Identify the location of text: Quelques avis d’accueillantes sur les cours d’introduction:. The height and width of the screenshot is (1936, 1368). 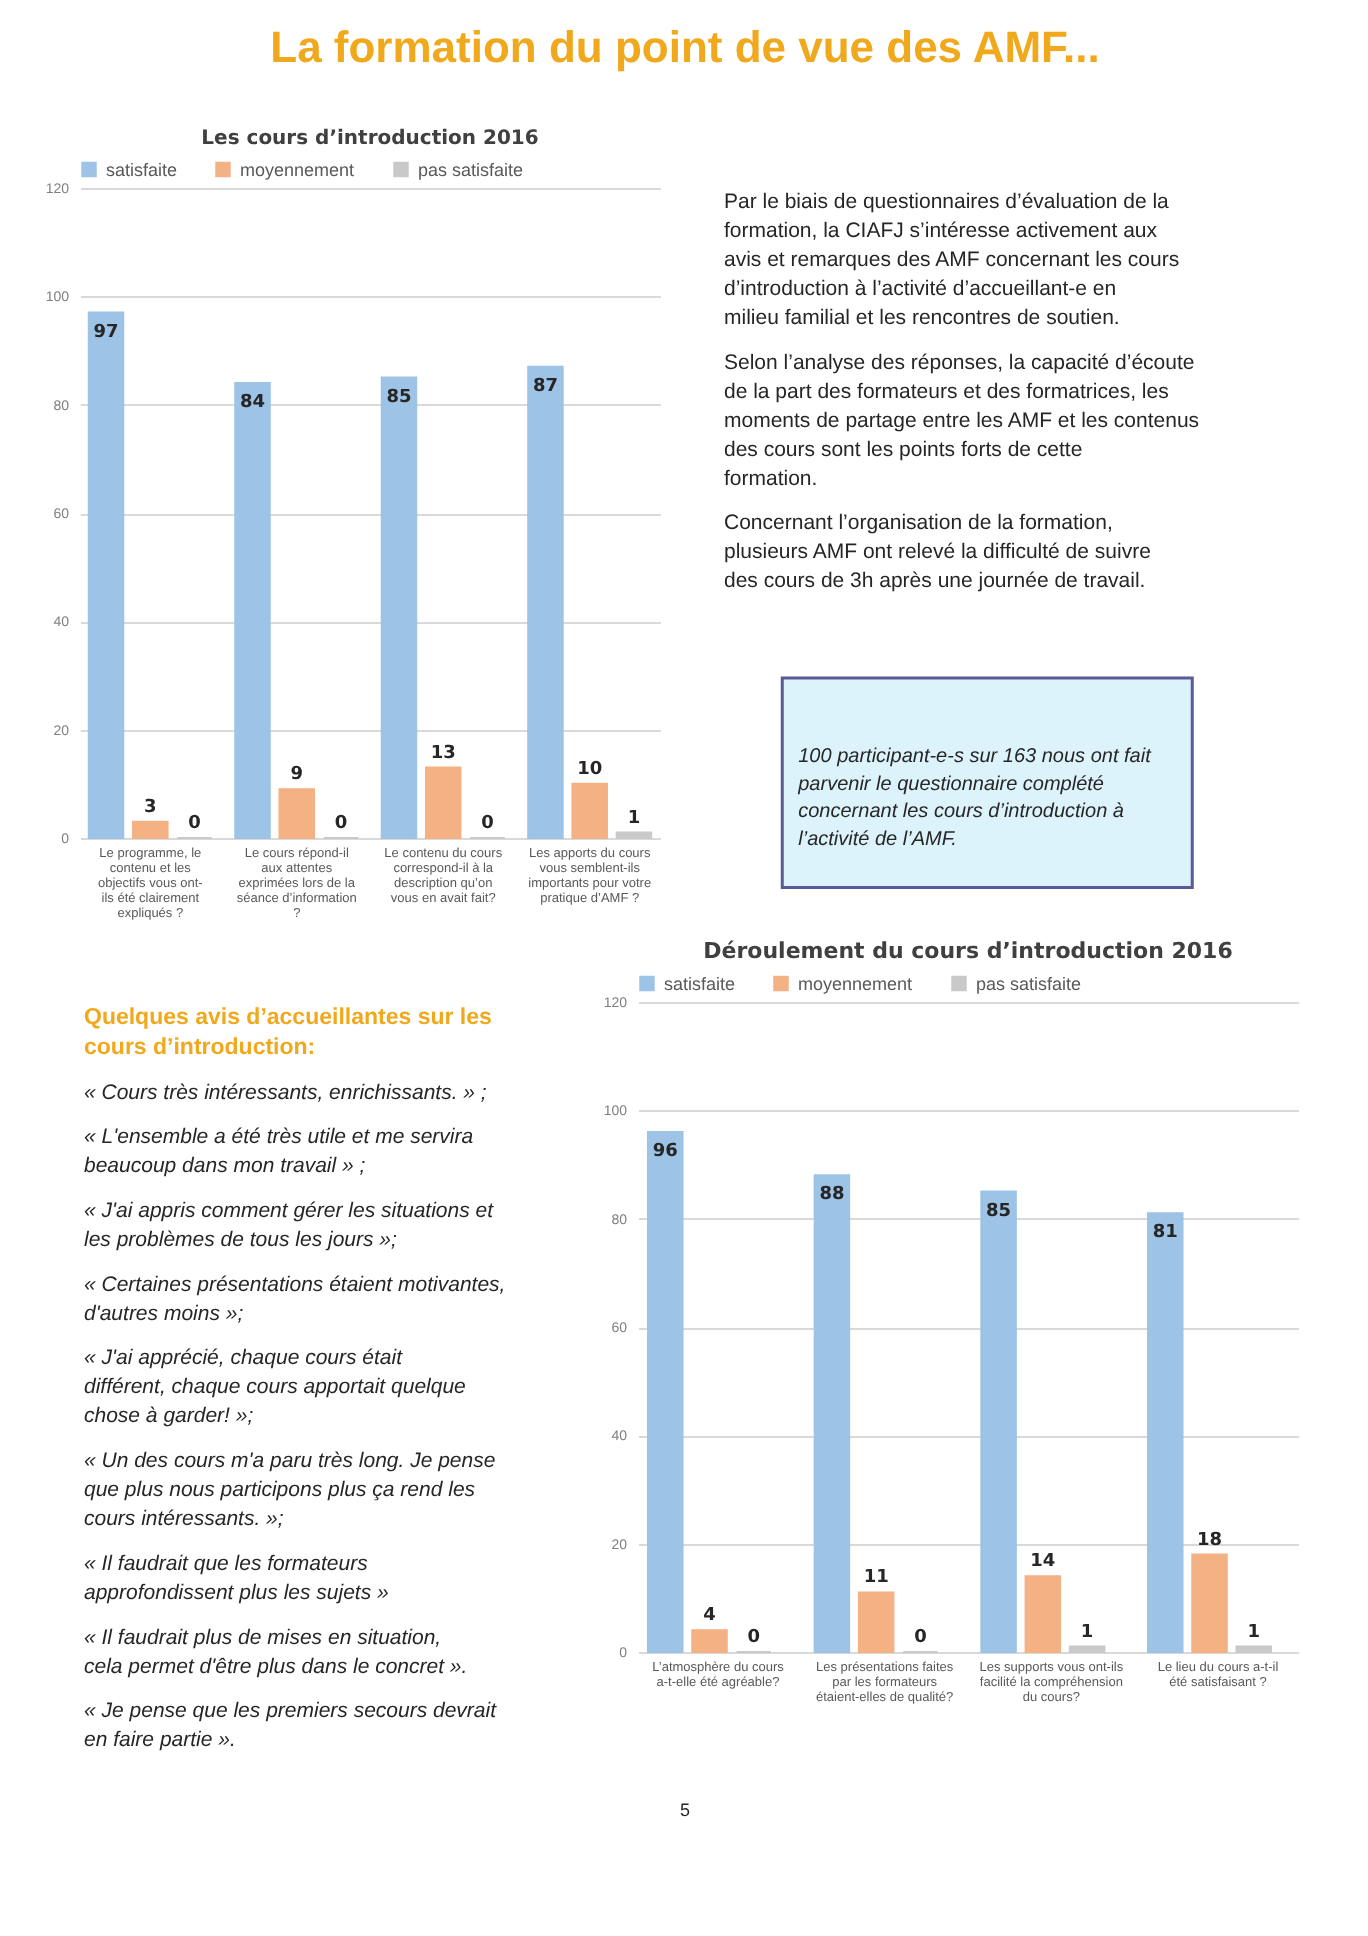
(288, 1033).